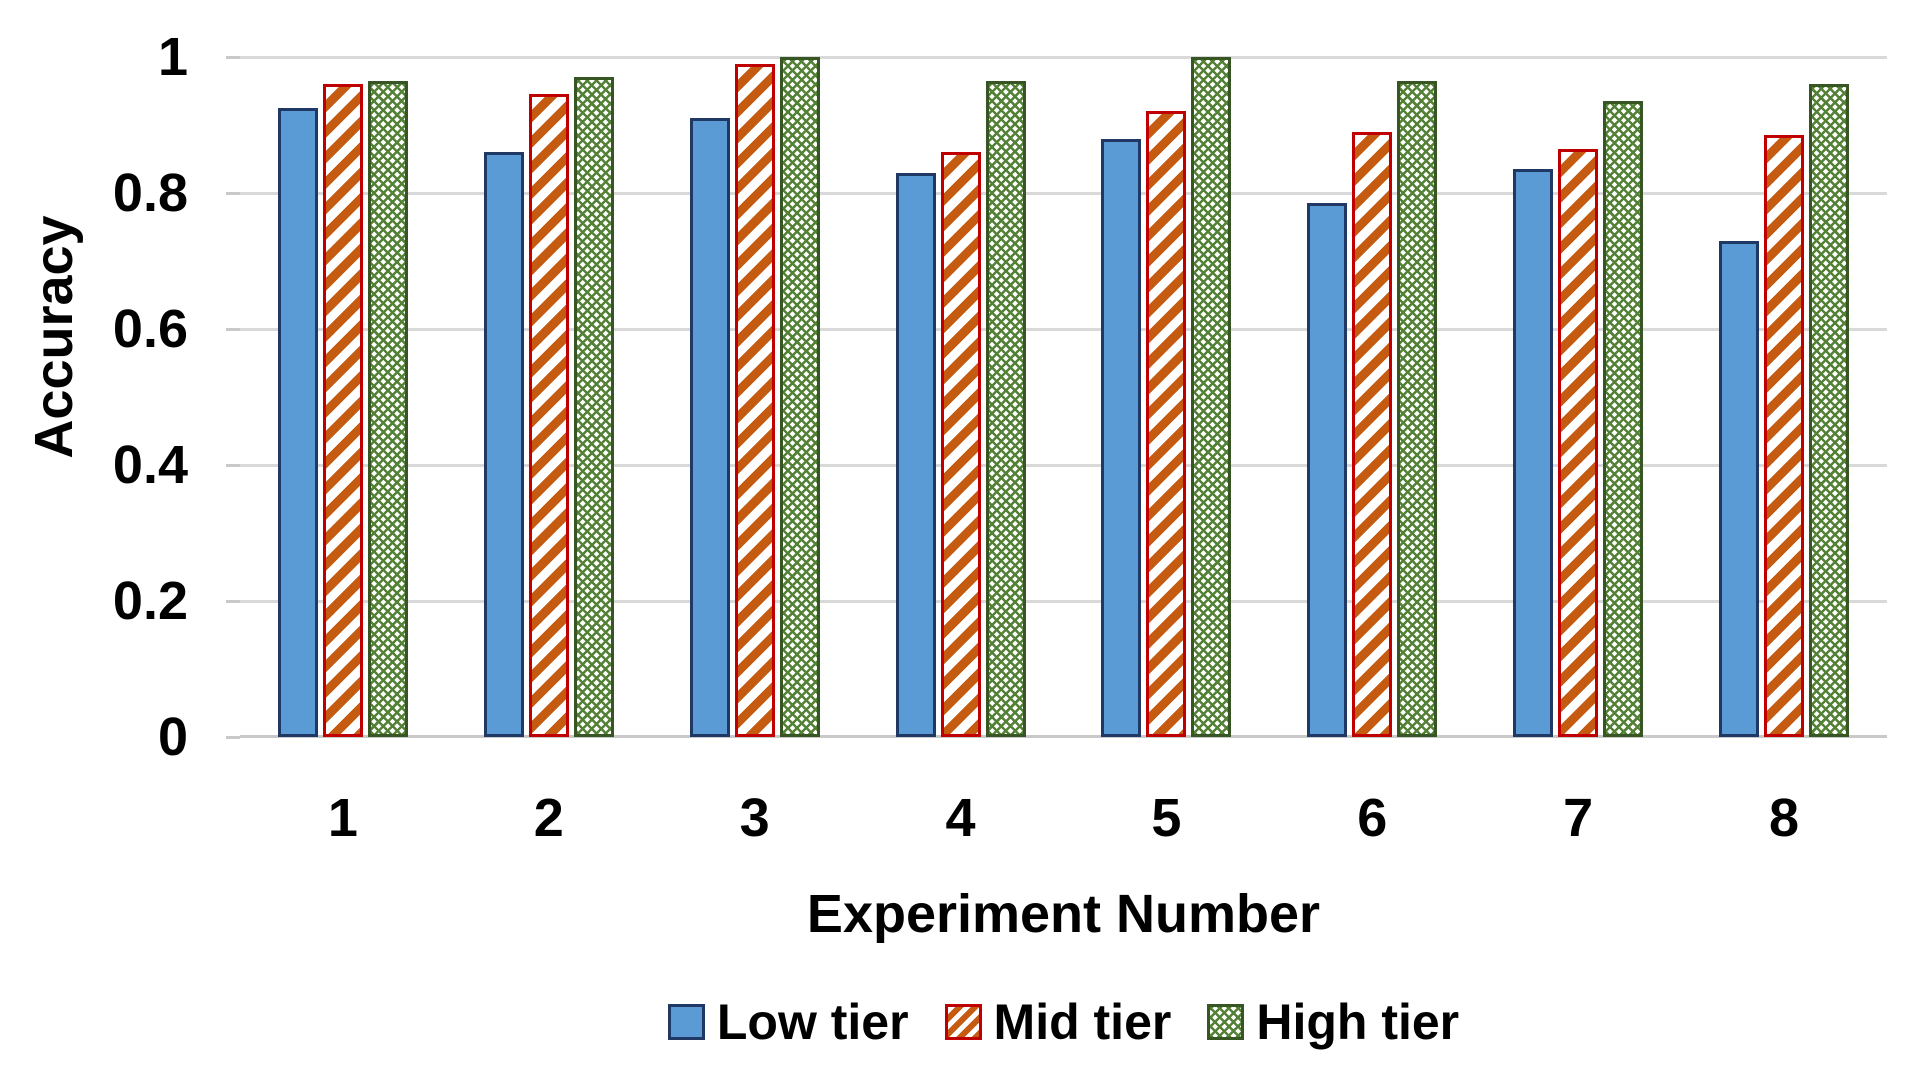 Image resolution: width=1917 pixels, height=1080 pixels. What do you see at coordinates (960, 818) in the screenshot?
I see `x-tick-label: 4` at bounding box center [960, 818].